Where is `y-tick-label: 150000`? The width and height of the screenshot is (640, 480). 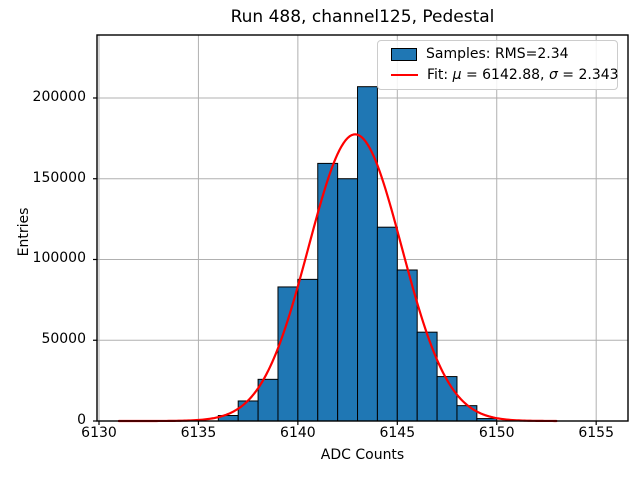
y-tick-label: 150000 is located at coordinates (59, 177).